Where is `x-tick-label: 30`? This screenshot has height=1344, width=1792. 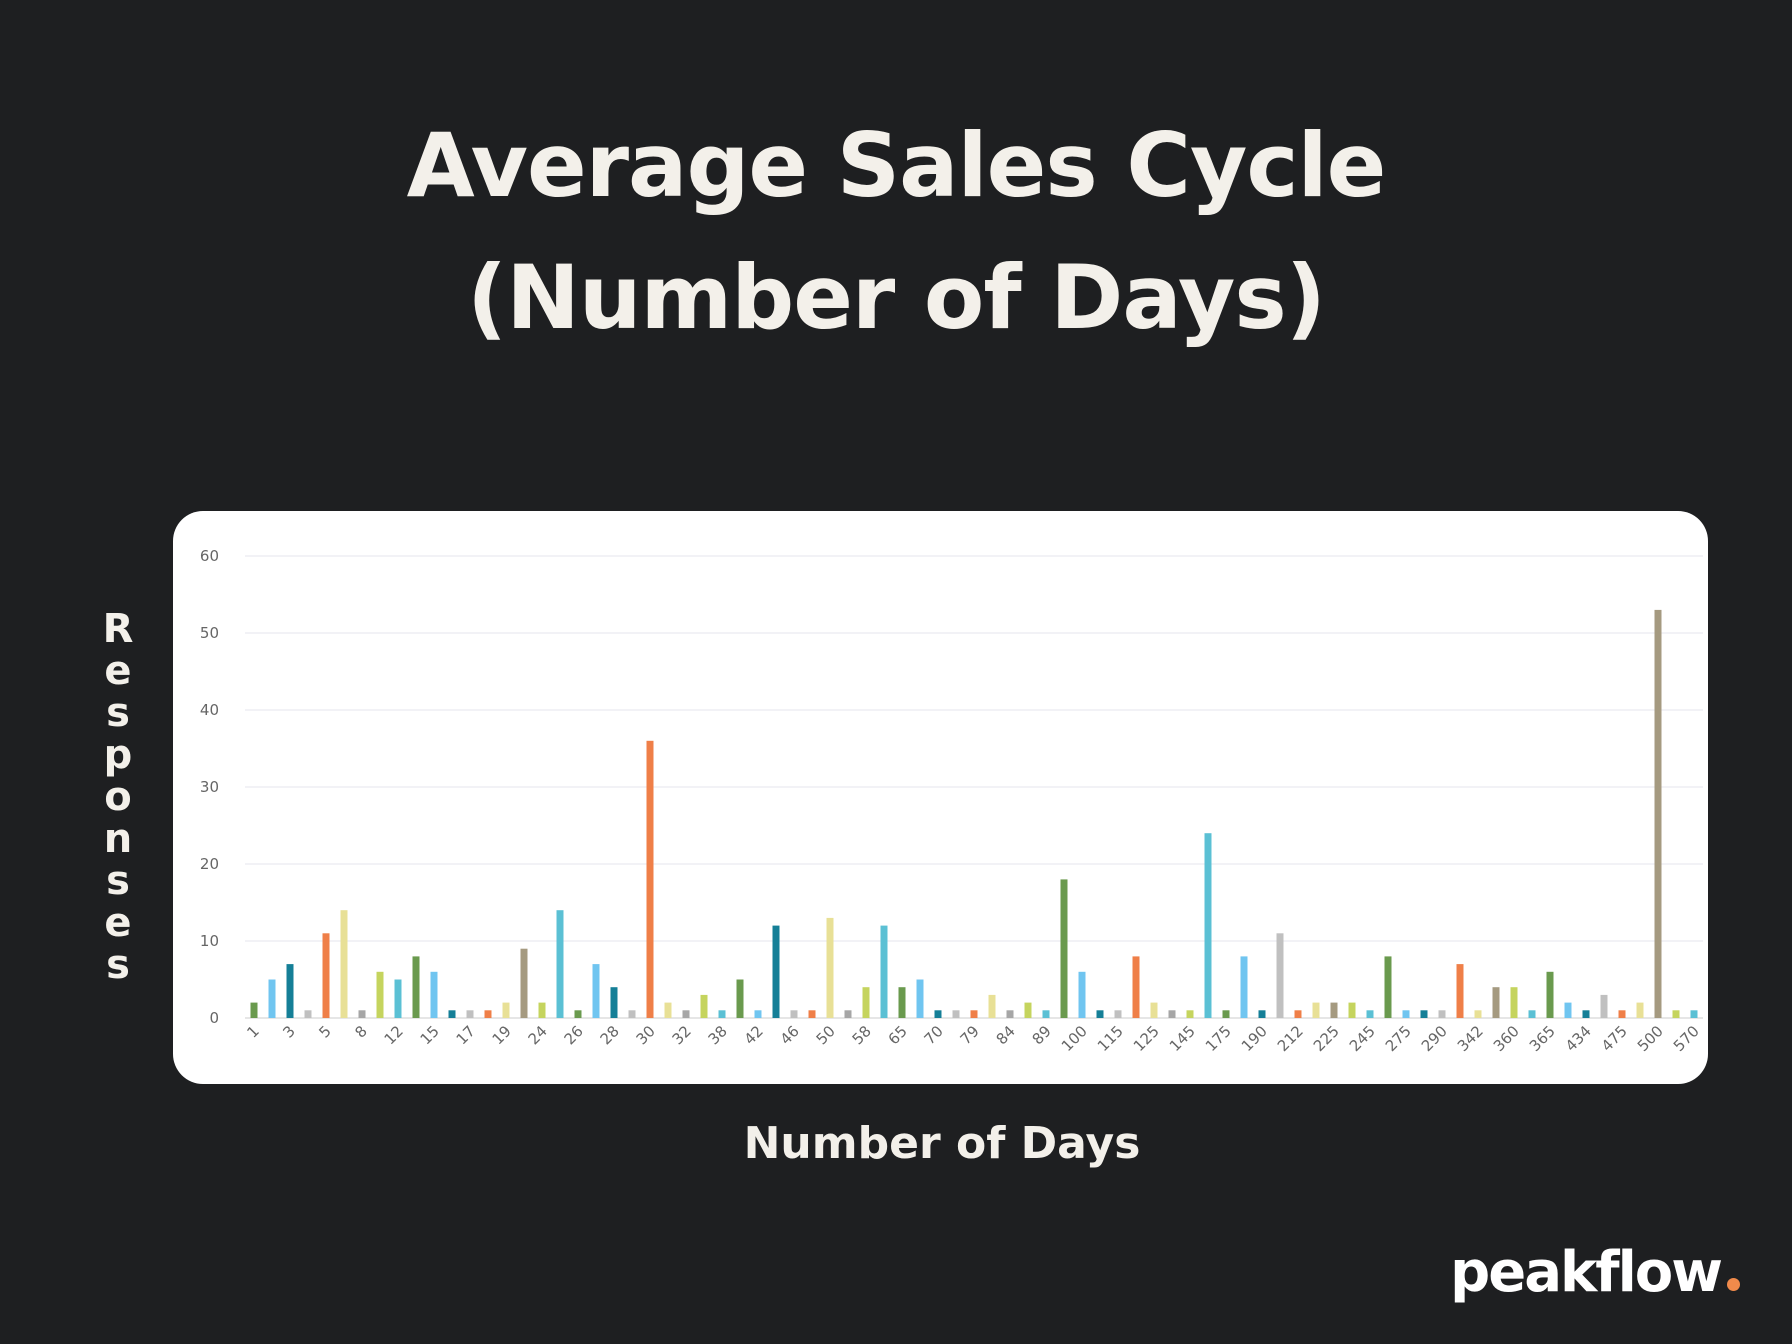 x-tick-label: 30 is located at coordinates (646, 1035).